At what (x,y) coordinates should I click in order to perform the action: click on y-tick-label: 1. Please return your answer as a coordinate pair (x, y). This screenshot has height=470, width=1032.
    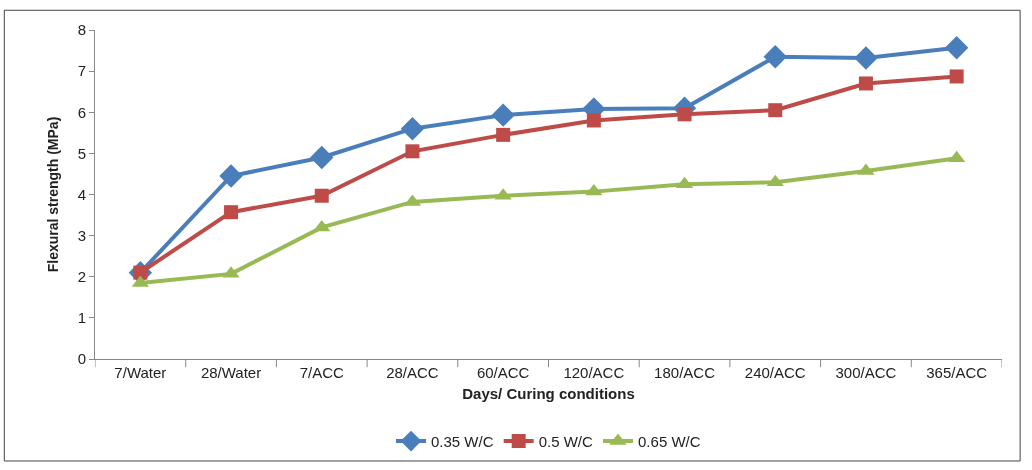
    Looking at the image, I should click on (81, 318).